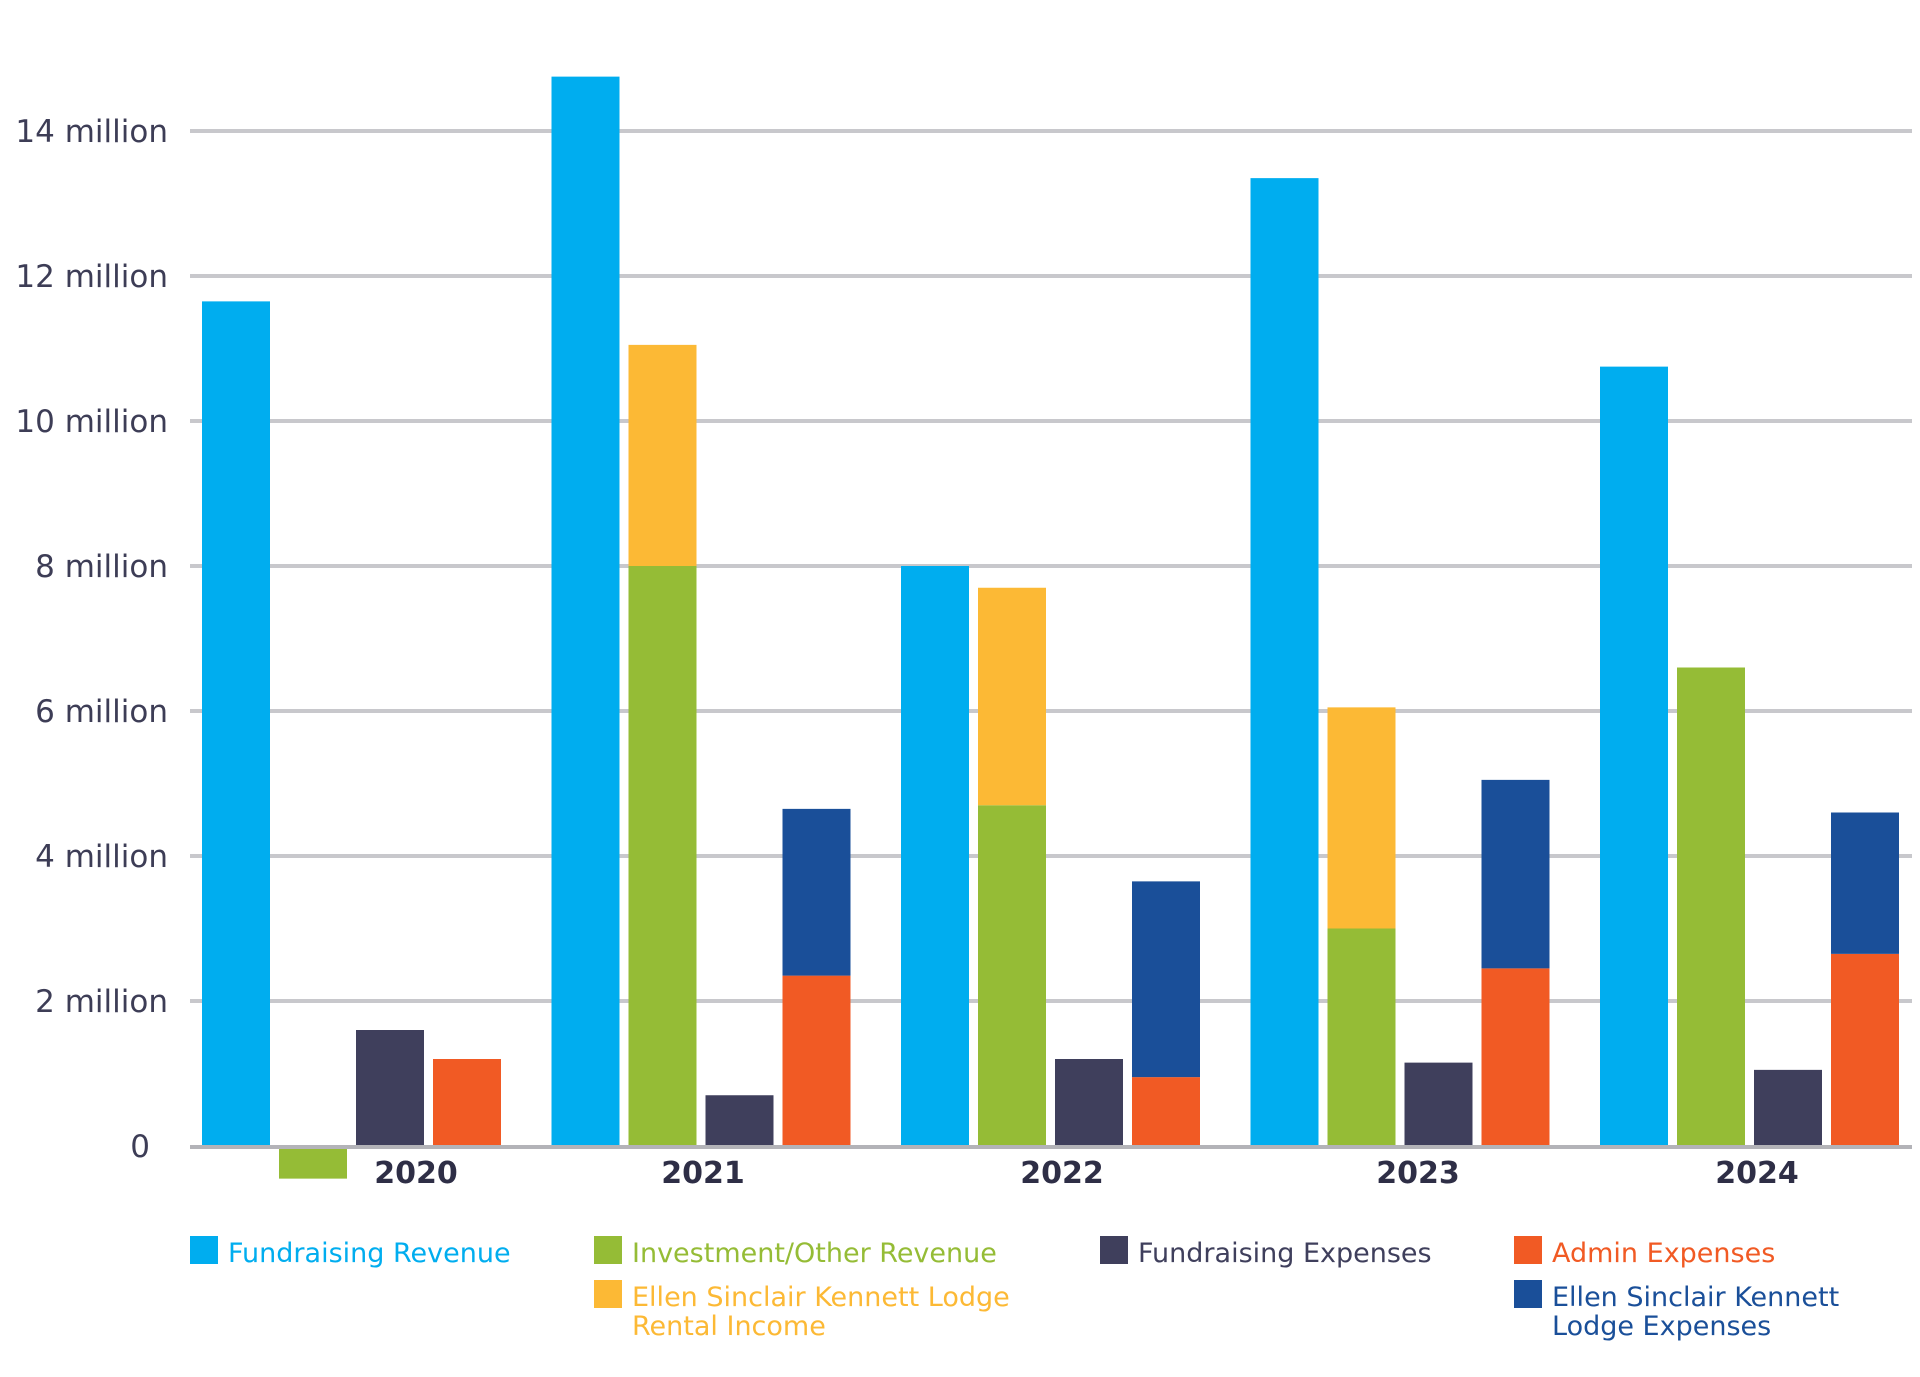 Image resolution: width=1920 pixels, height=1377 pixels. Describe the element at coordinates (816, 892) in the screenshot. I see `bar-ellen-sinclair-kennett-lodge-expenses-2021` at that location.